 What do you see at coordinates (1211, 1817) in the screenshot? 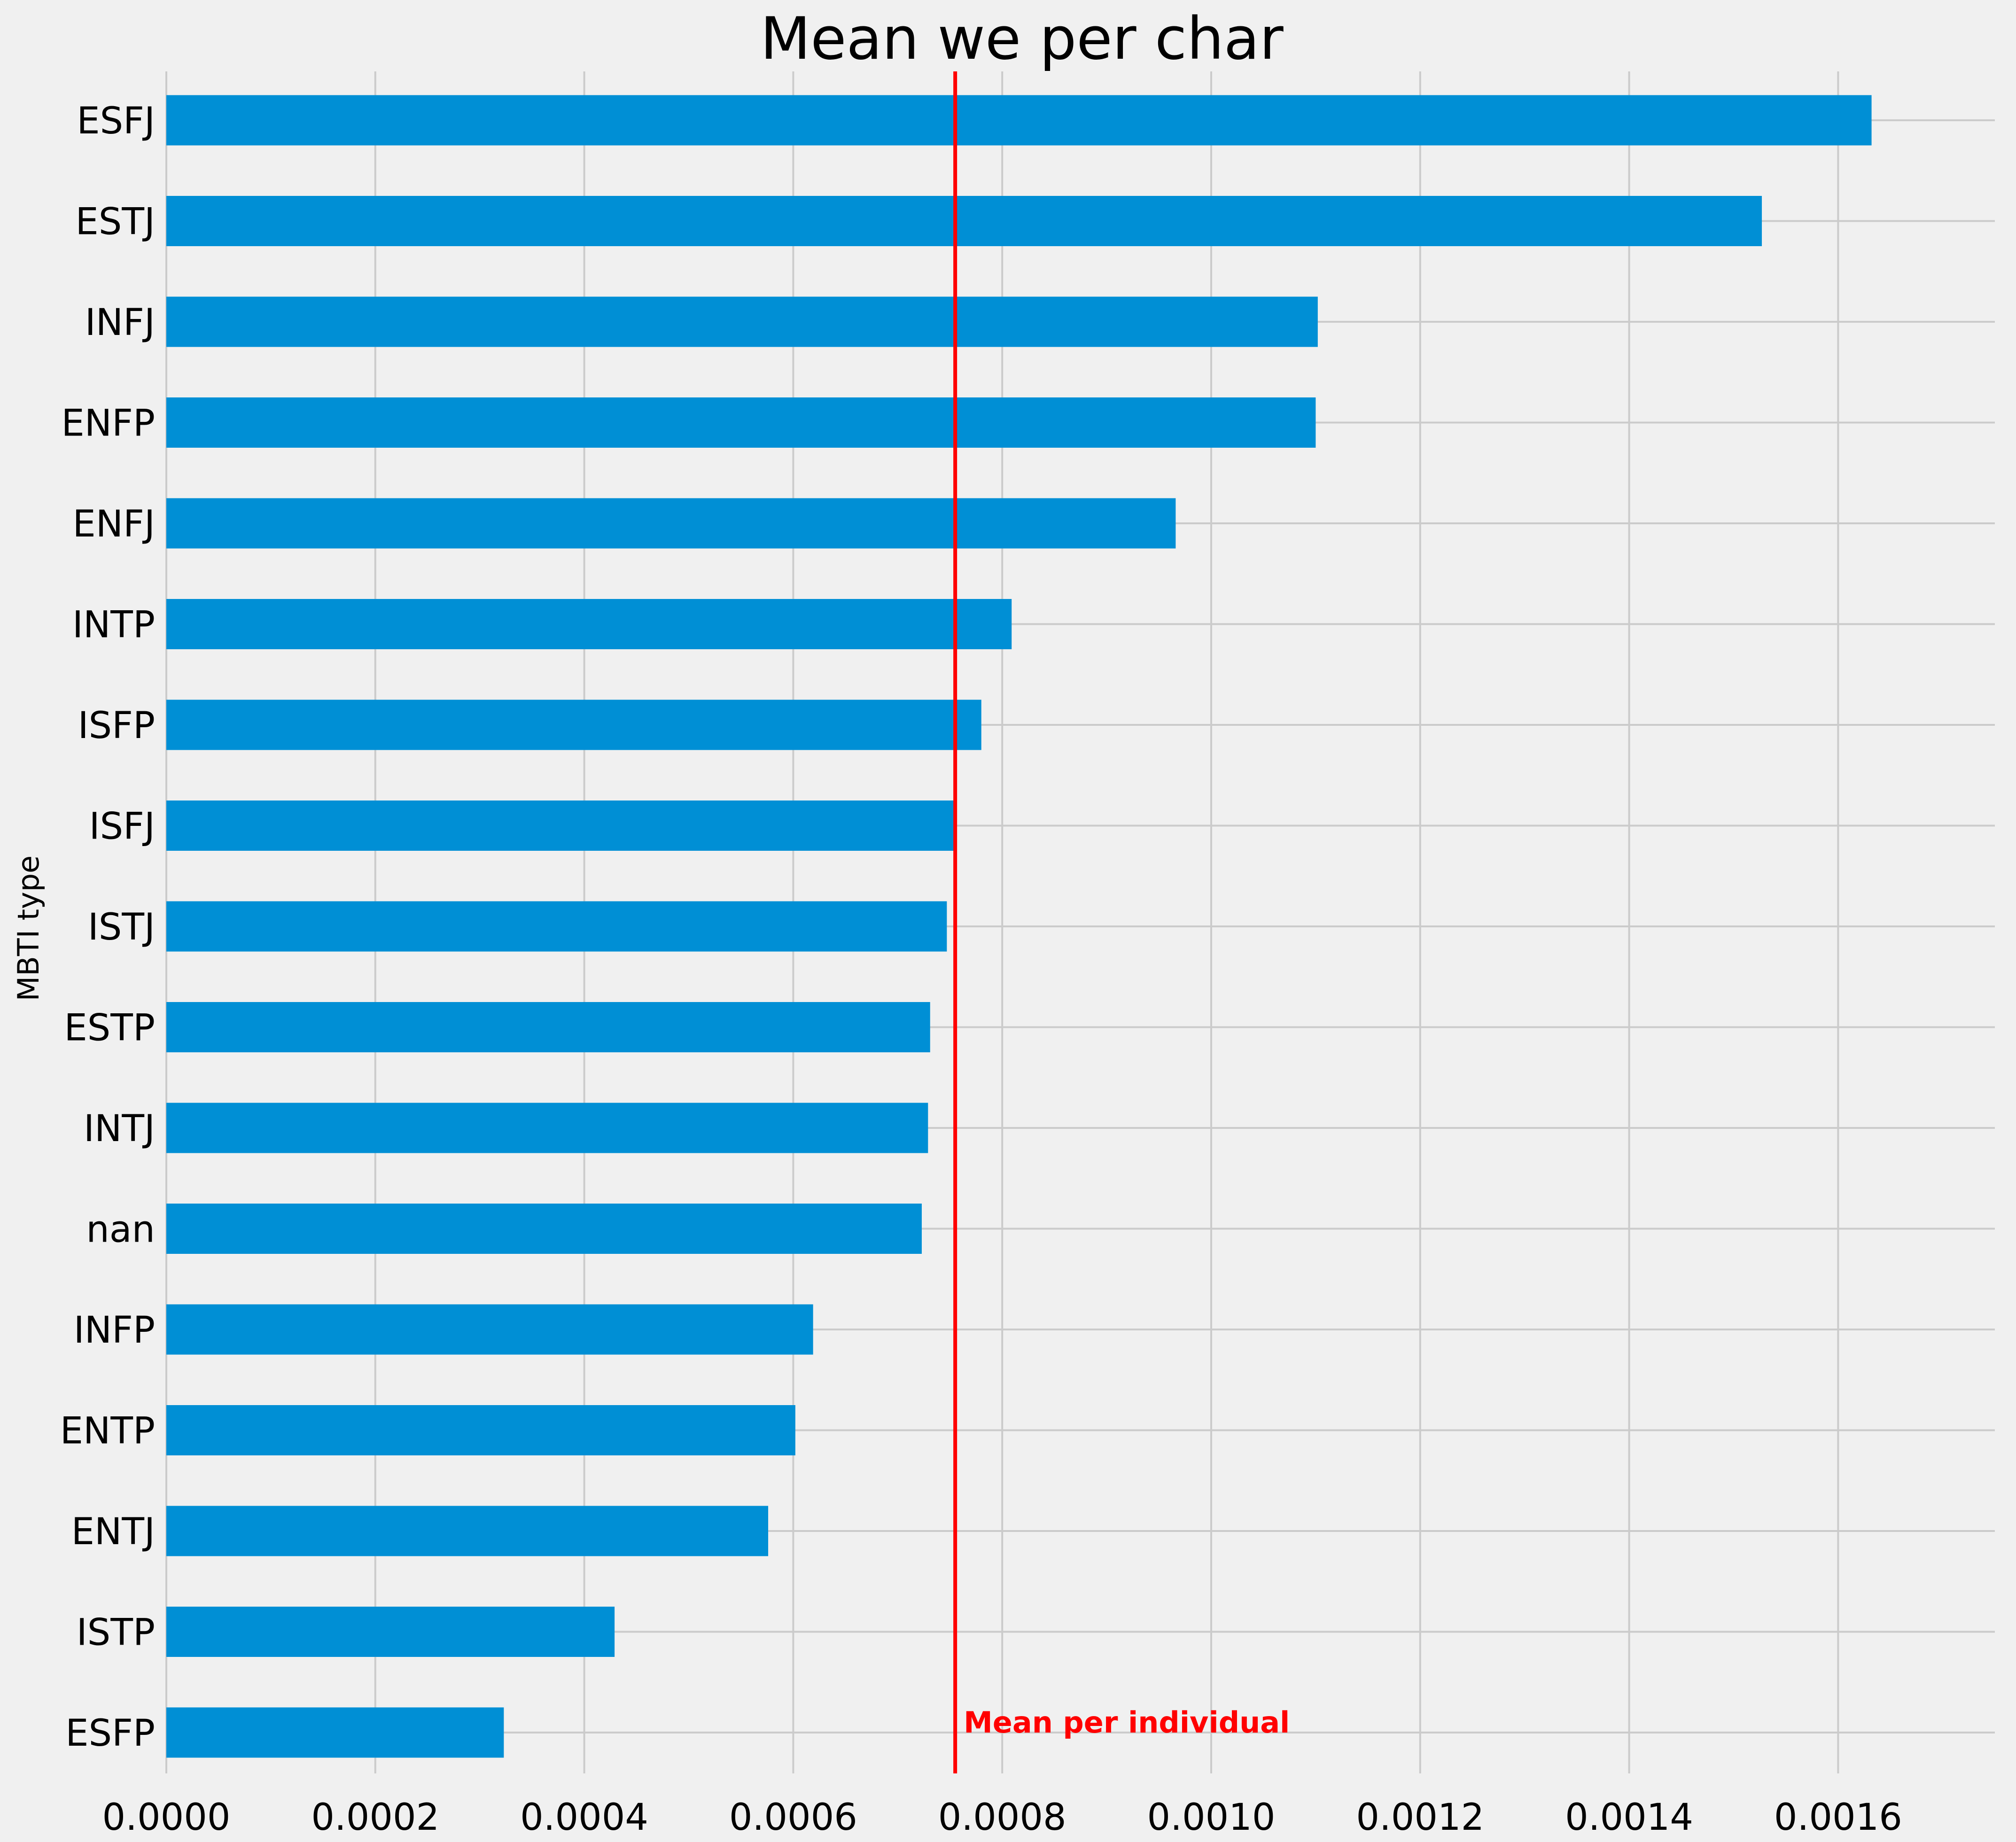
I see `x-tick-label: 0.0010` at bounding box center [1211, 1817].